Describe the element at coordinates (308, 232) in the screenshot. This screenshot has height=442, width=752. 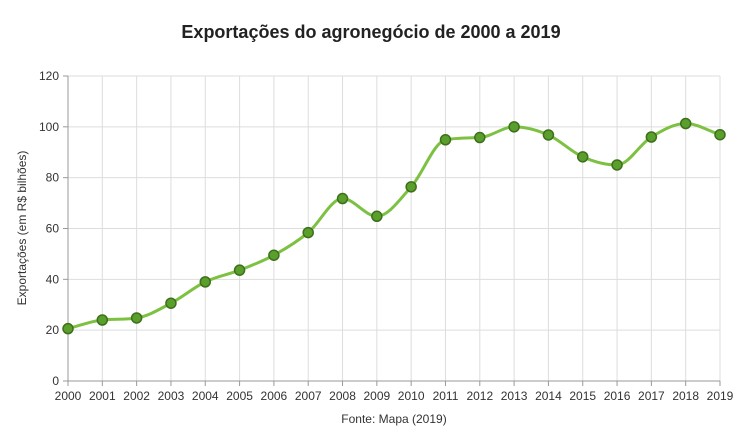
I see `data-point-2007` at that location.